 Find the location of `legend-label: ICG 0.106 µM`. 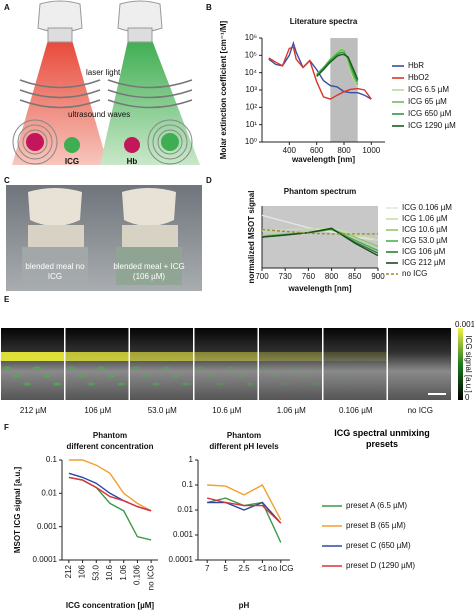

legend-label: ICG 0.106 µM is located at coordinates (427, 207).